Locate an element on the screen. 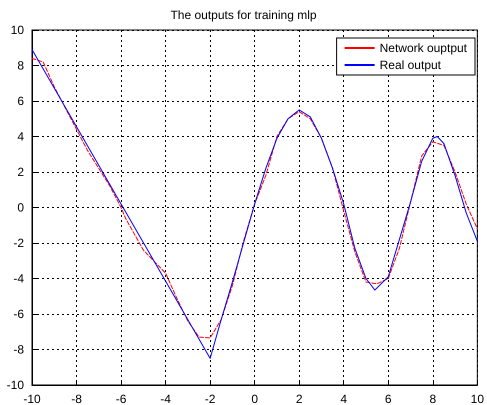 This screenshot has width=487, height=405. chart-title: The outputs for training mlp is located at coordinates (243, 15).